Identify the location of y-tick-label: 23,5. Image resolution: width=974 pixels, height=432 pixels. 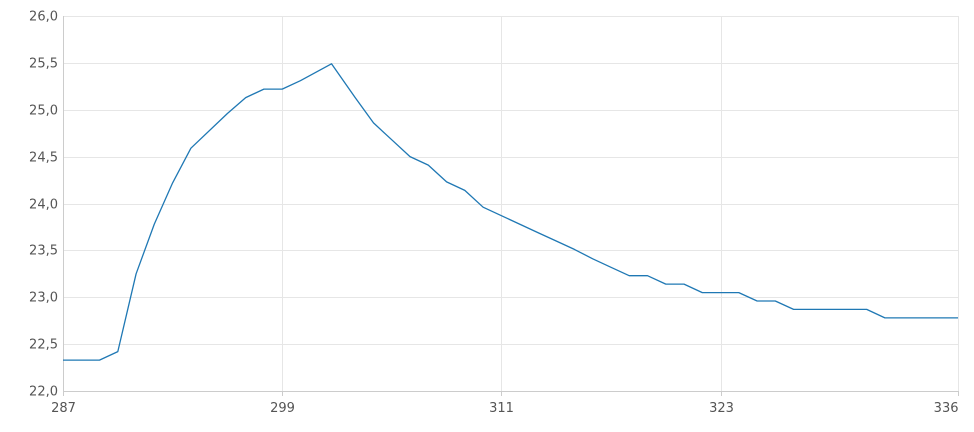
(43, 251).